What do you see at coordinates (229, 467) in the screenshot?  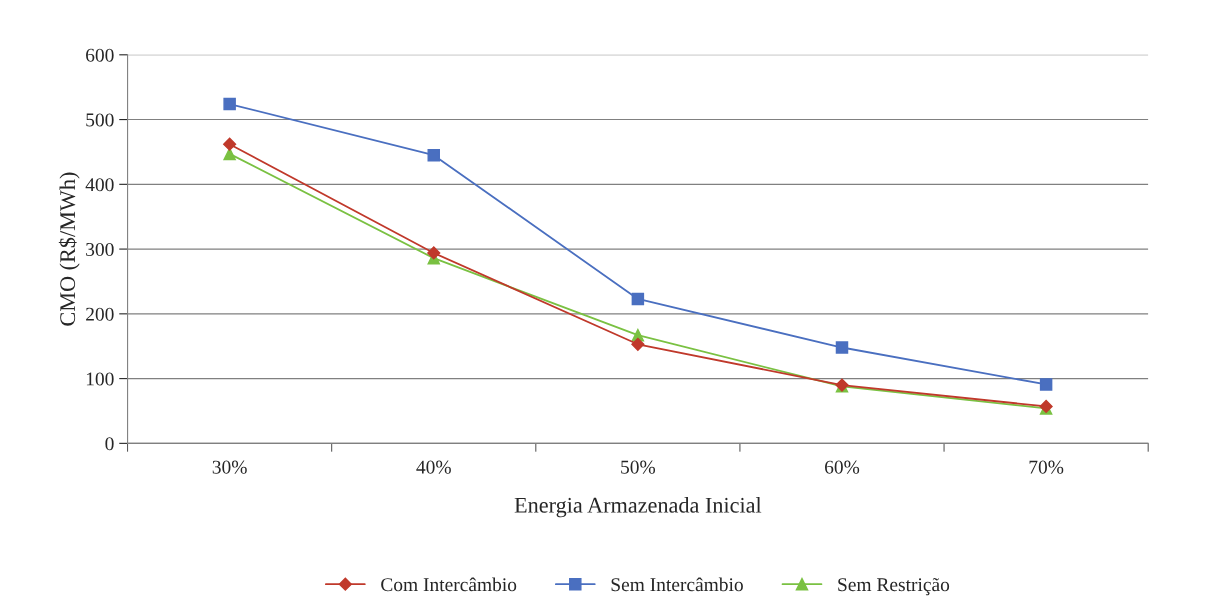 I see `x-tick-label: 30%` at bounding box center [229, 467].